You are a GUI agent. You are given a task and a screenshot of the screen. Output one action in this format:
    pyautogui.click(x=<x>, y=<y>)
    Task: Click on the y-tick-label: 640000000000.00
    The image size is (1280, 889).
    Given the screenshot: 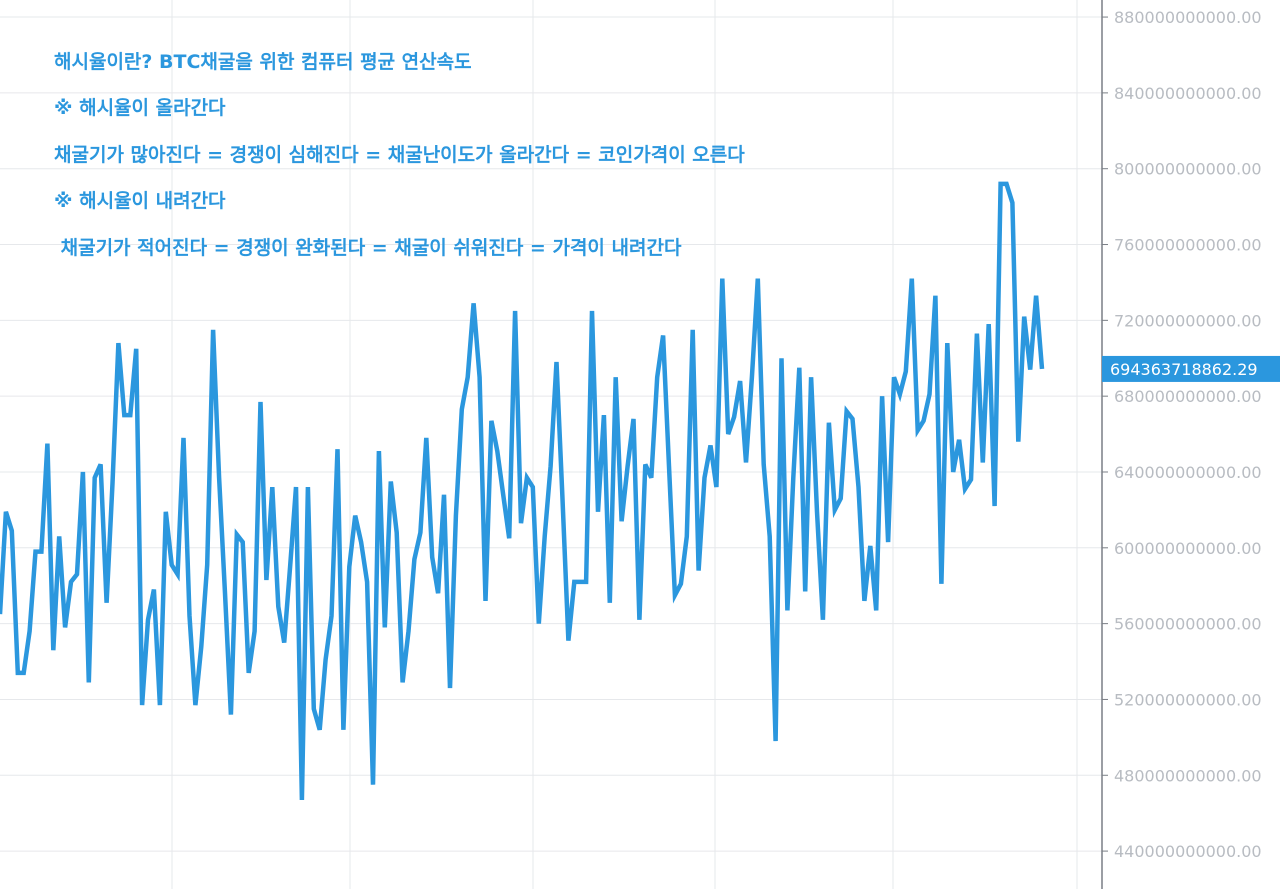 What is the action you would take?
    pyautogui.click(x=1188, y=472)
    